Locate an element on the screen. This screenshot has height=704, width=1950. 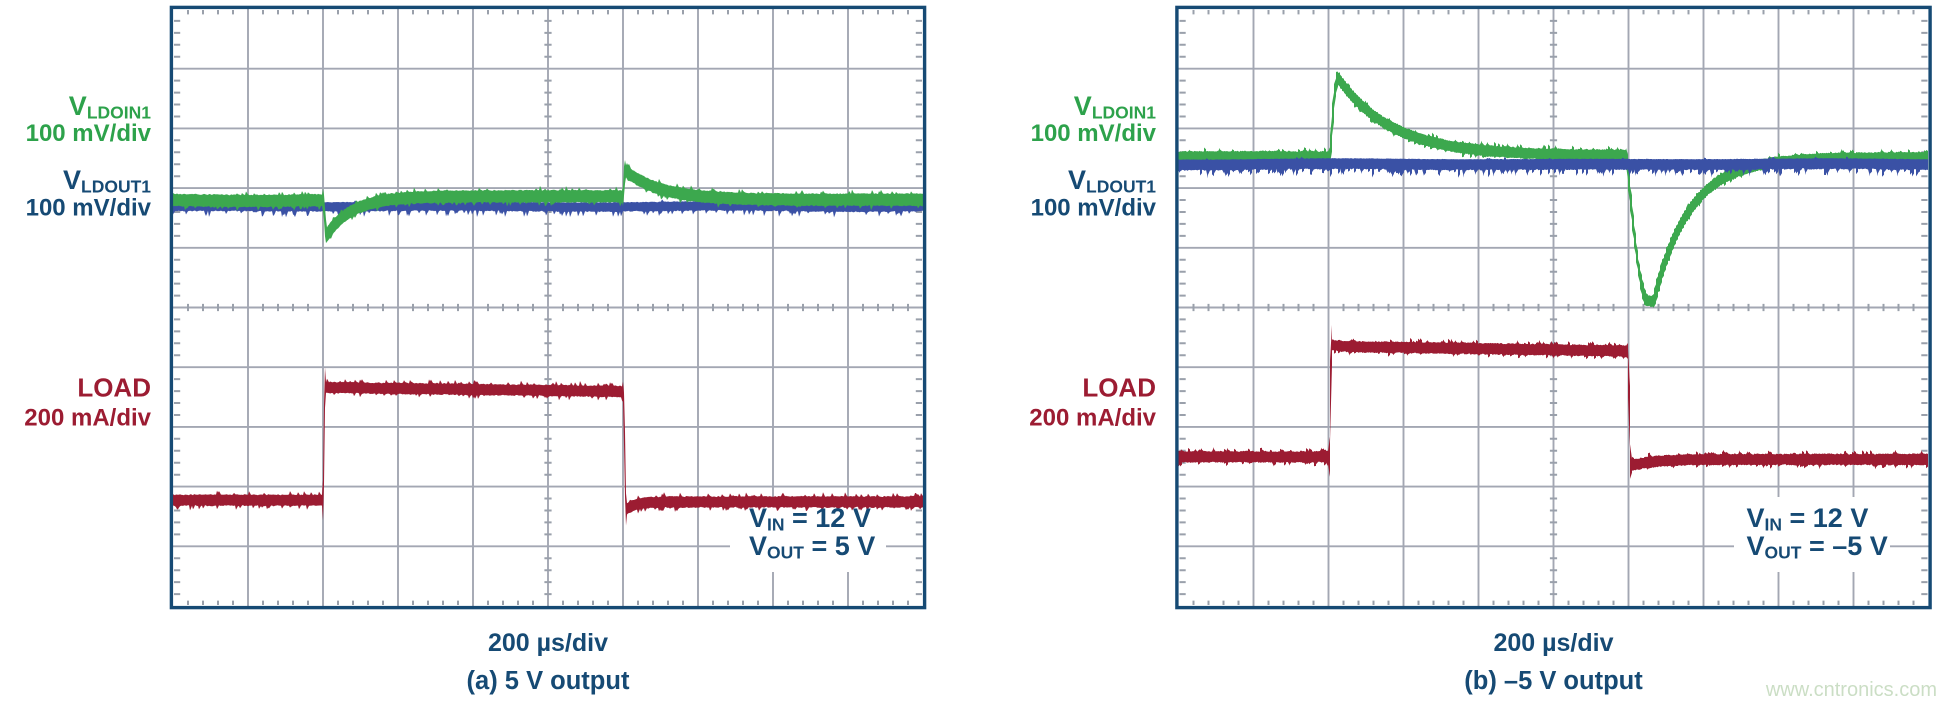
svg-text: VOUT = 5 V is located at coordinates (812, 547).